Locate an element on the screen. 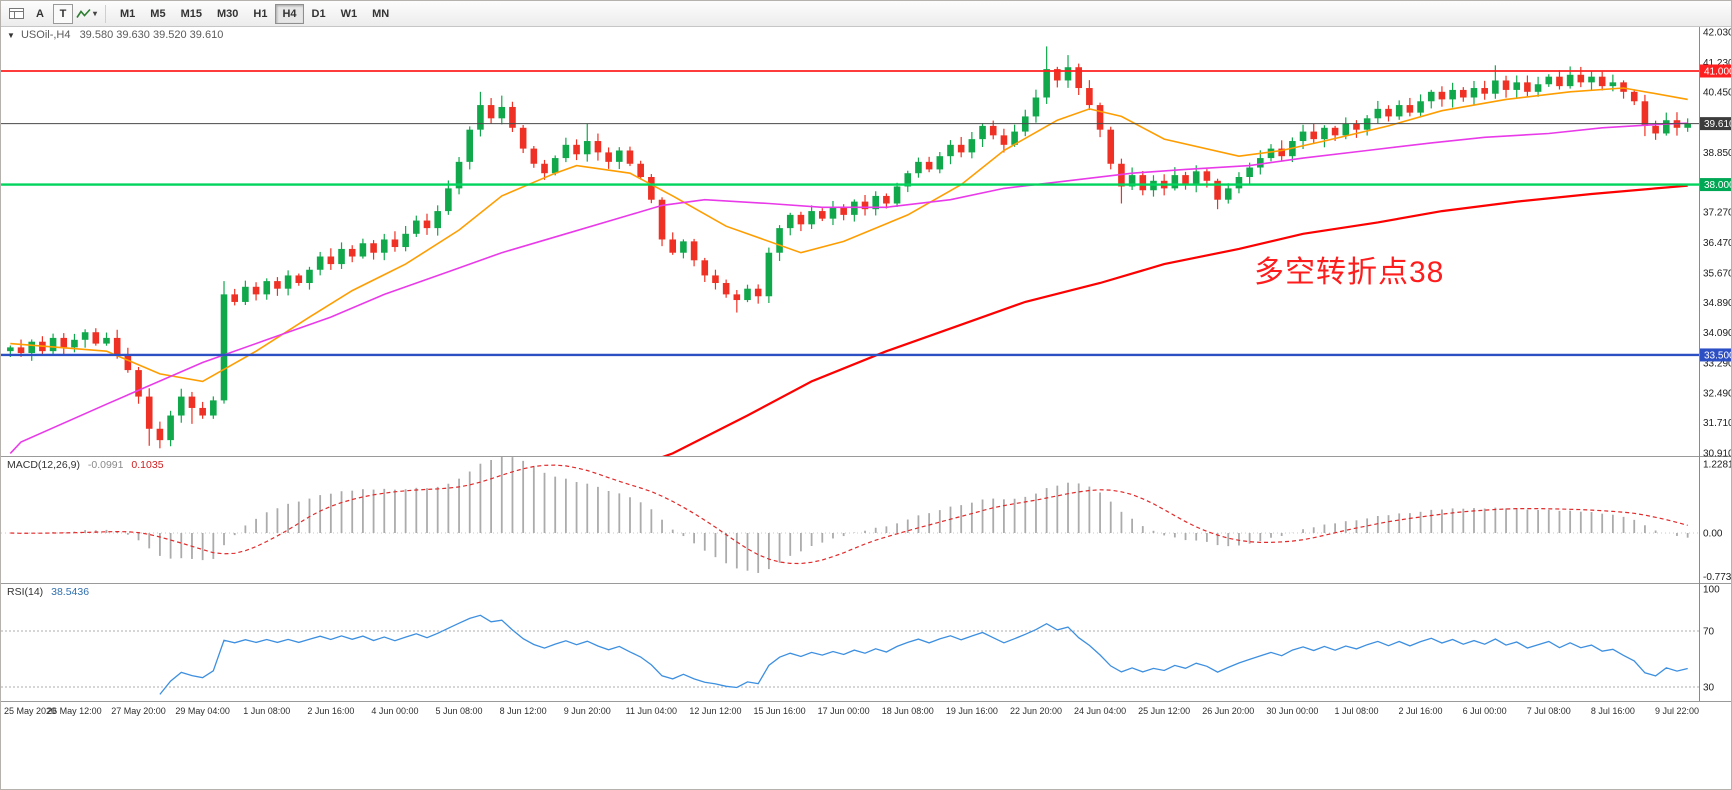 Image resolution: width=1732 pixels, height=790 pixels. timeframe-m15-button: M15 is located at coordinates (191, 14).